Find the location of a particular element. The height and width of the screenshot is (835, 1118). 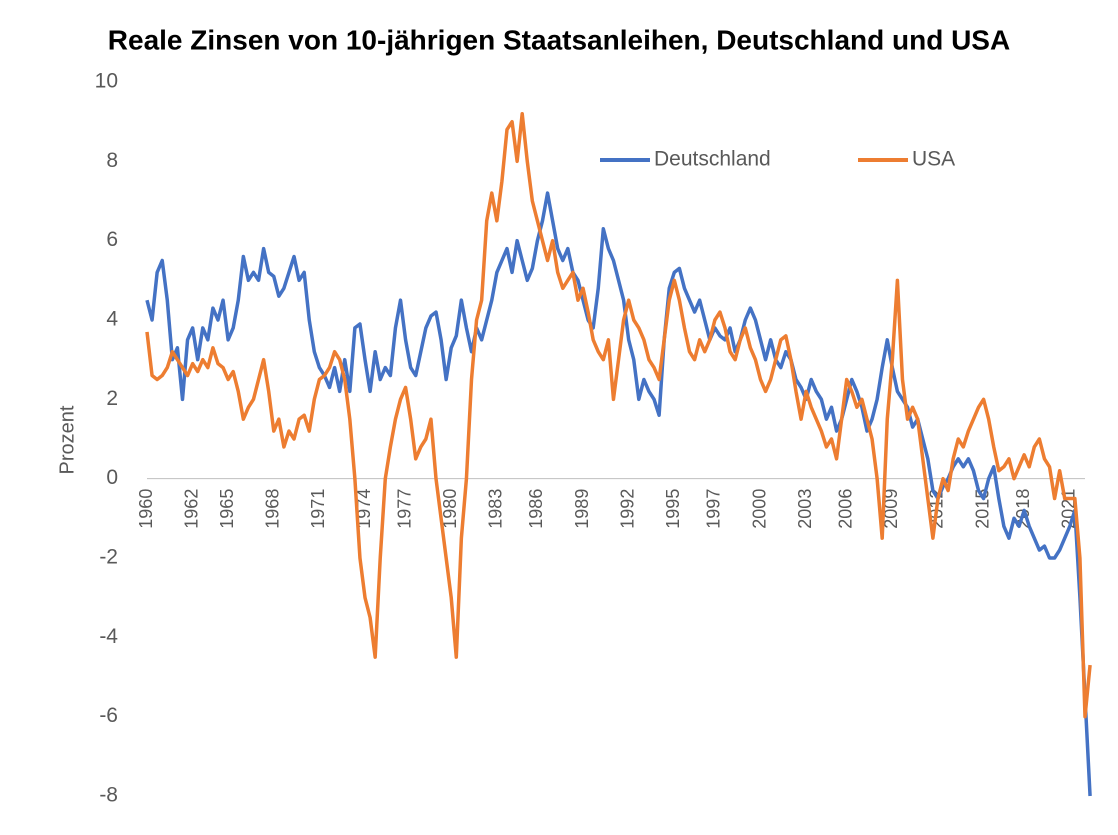

y-tick-label: -8 is located at coordinates (108, 795).